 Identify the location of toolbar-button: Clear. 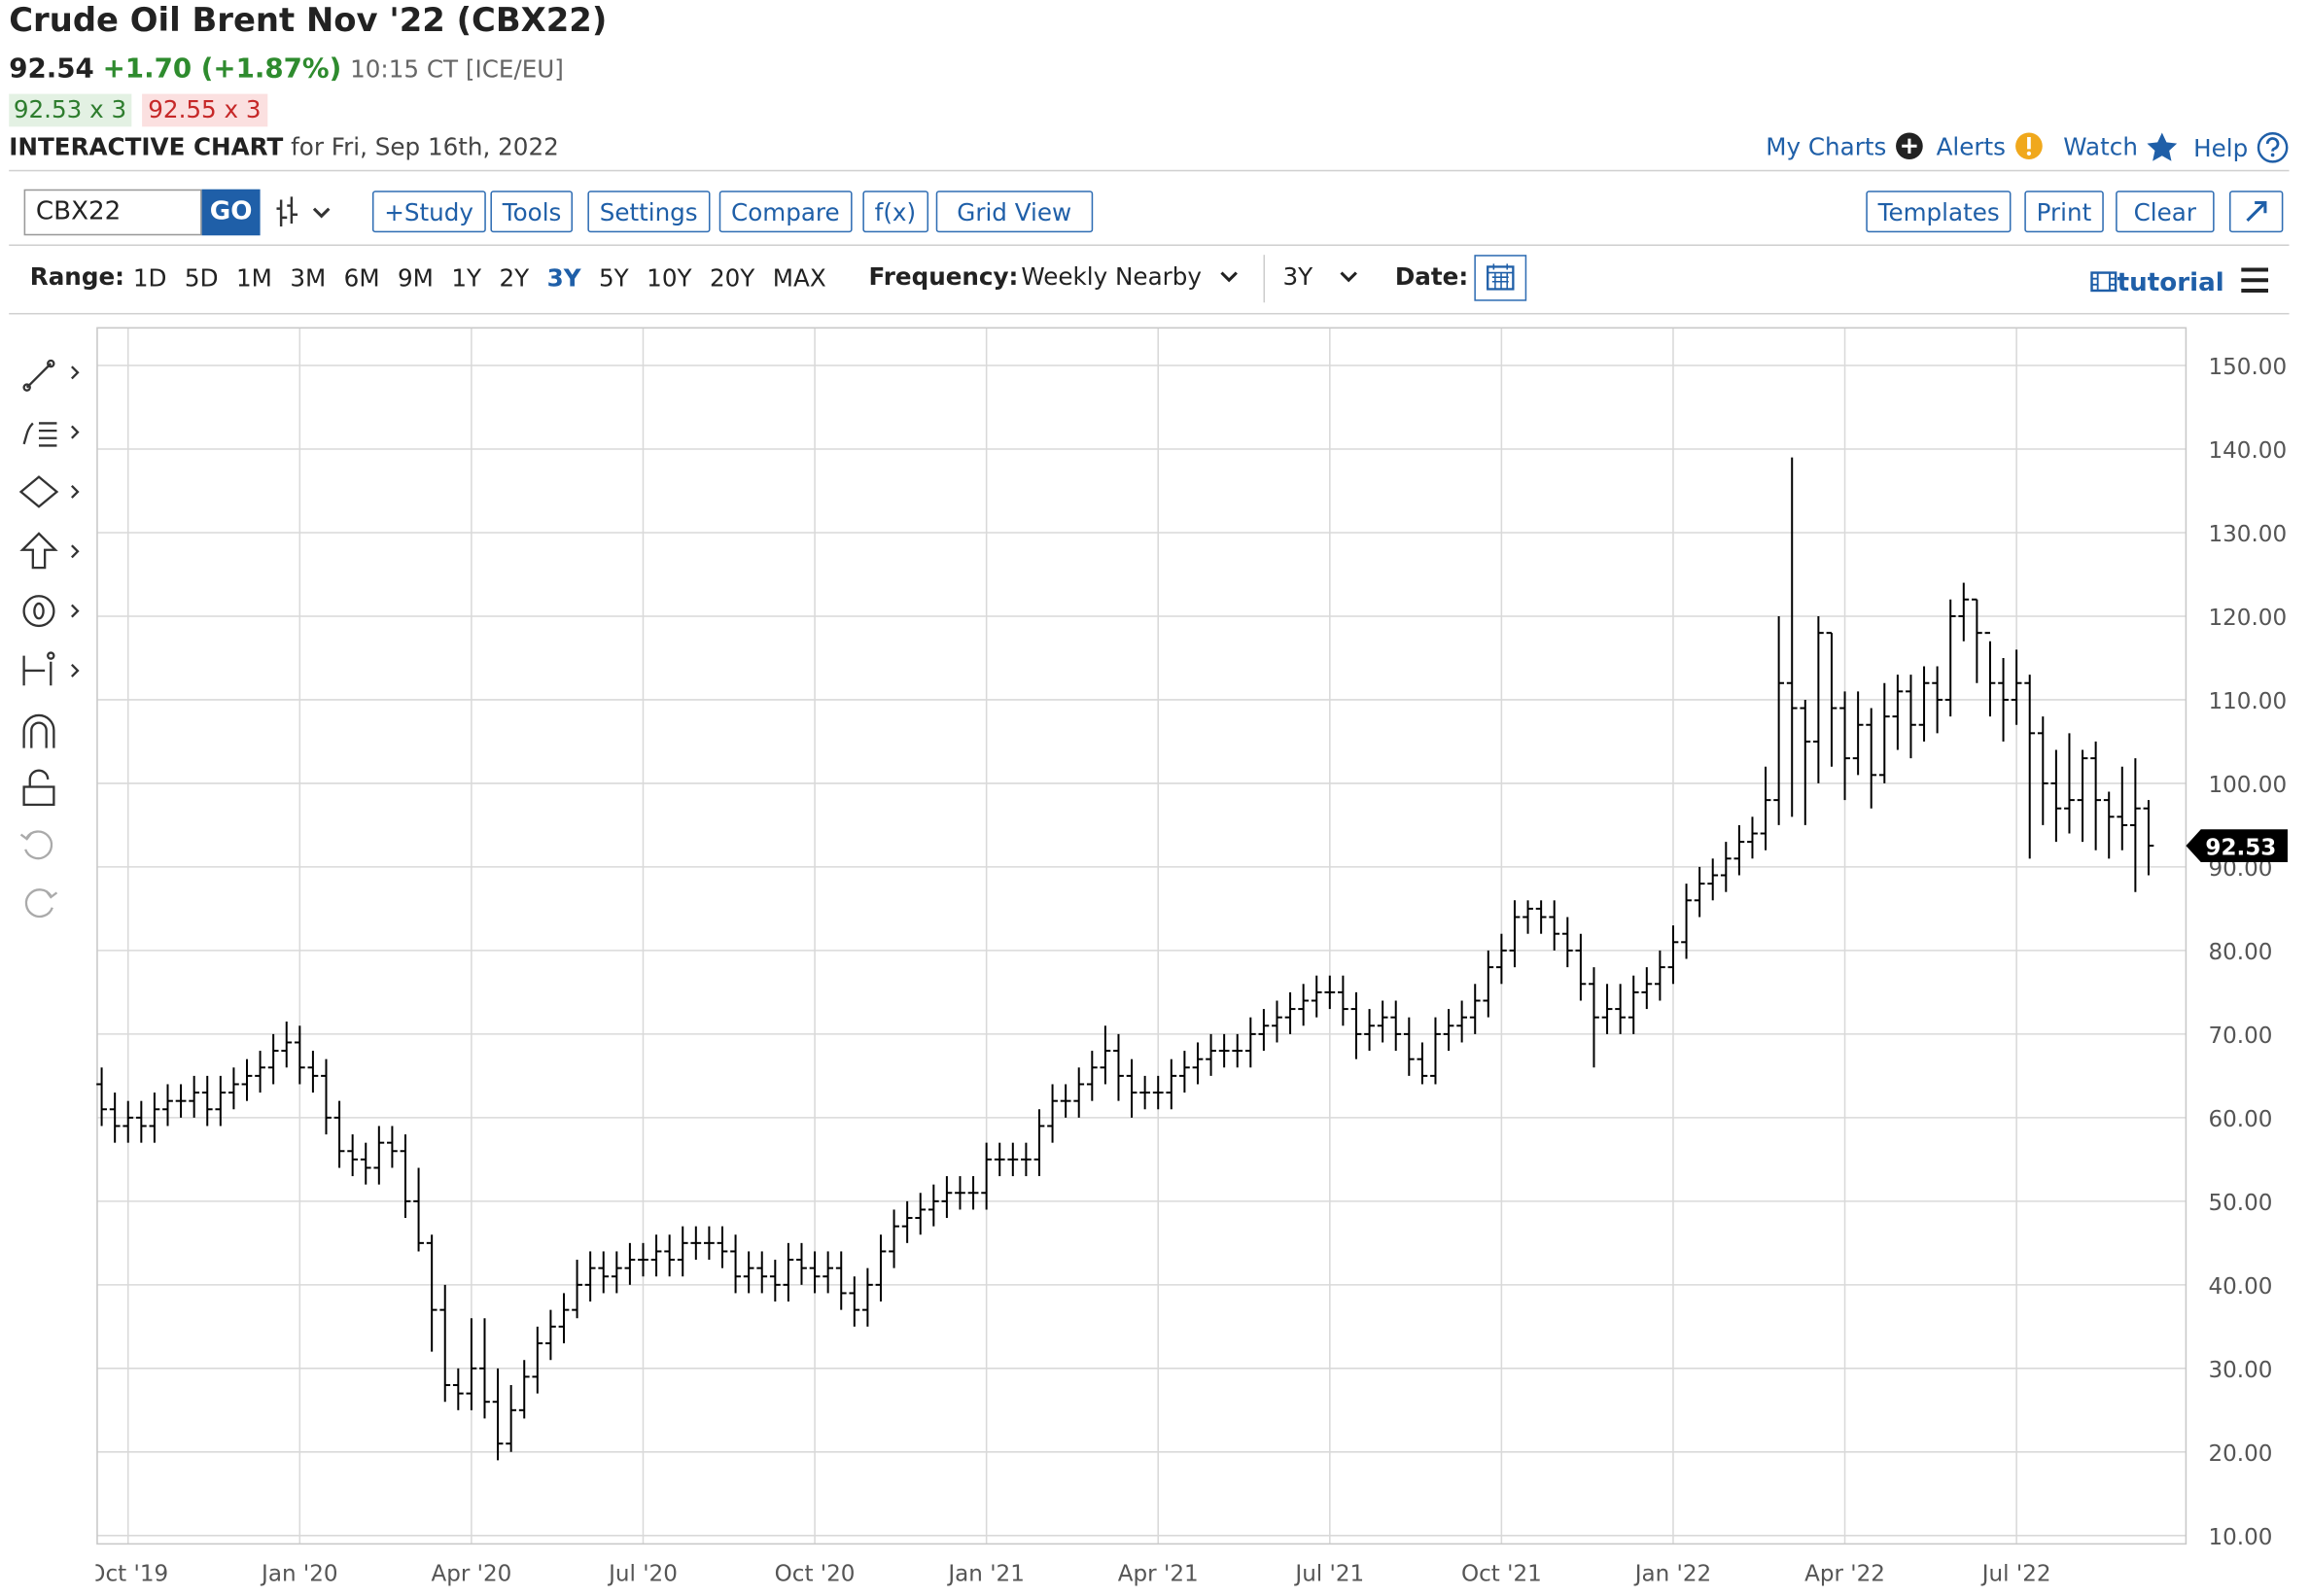
(2165, 212).